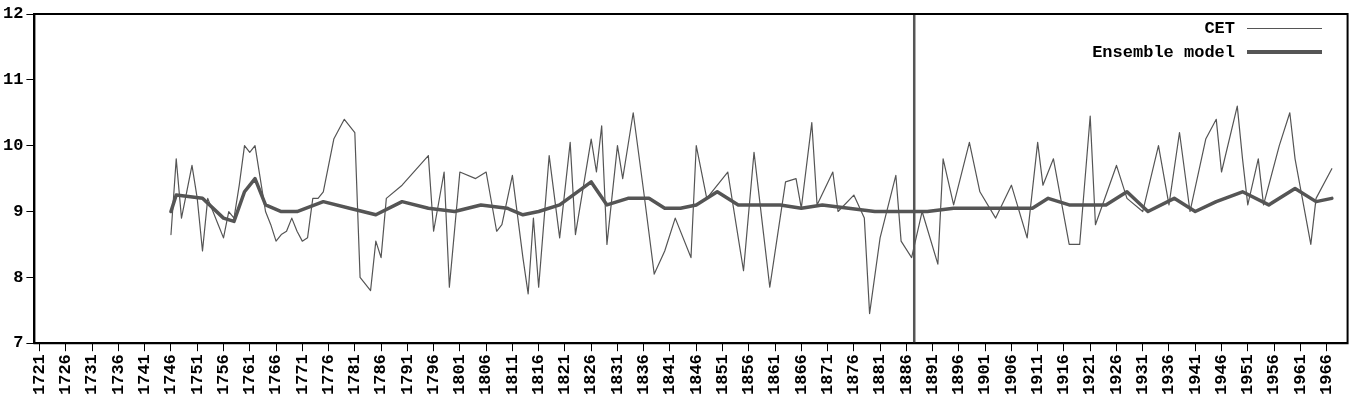 The image size is (1350, 402). What do you see at coordinates (1011, 375) in the screenshot?
I see `x-tick-label: 1906` at bounding box center [1011, 375].